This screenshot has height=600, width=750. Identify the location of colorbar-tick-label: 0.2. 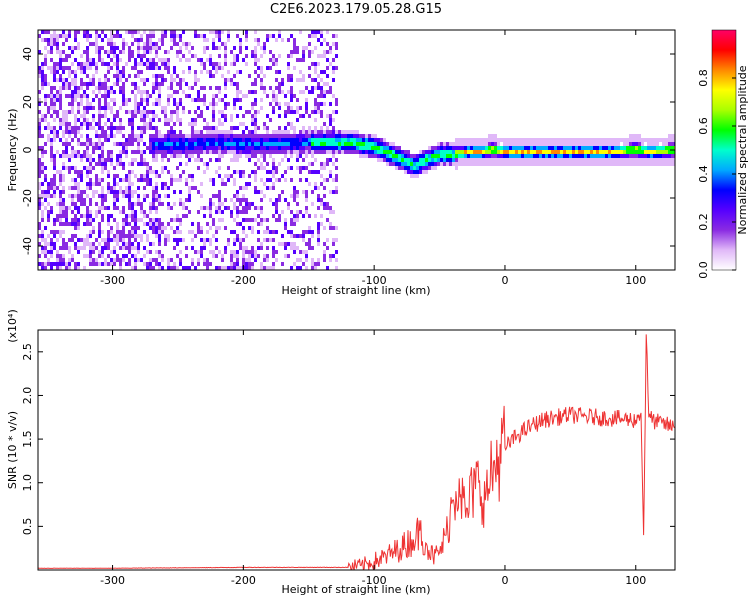
(703, 222).